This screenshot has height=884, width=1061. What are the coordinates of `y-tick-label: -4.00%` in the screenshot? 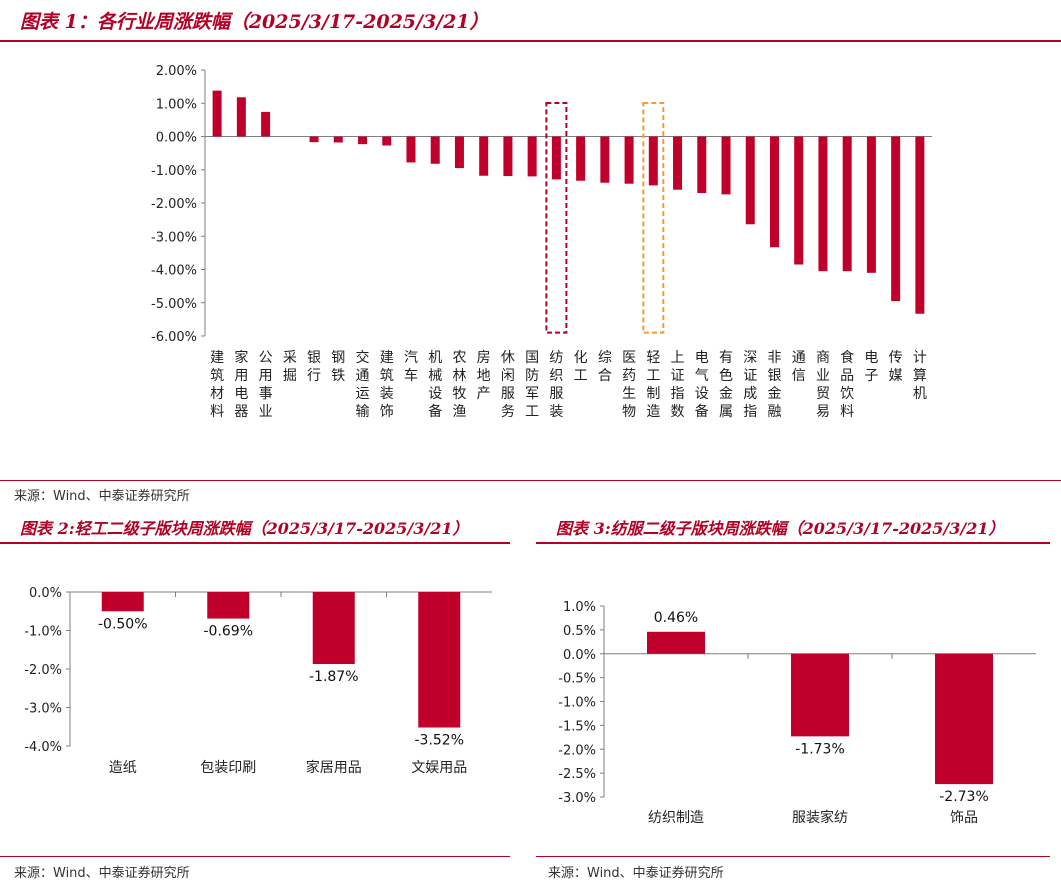 It's located at (174, 271).